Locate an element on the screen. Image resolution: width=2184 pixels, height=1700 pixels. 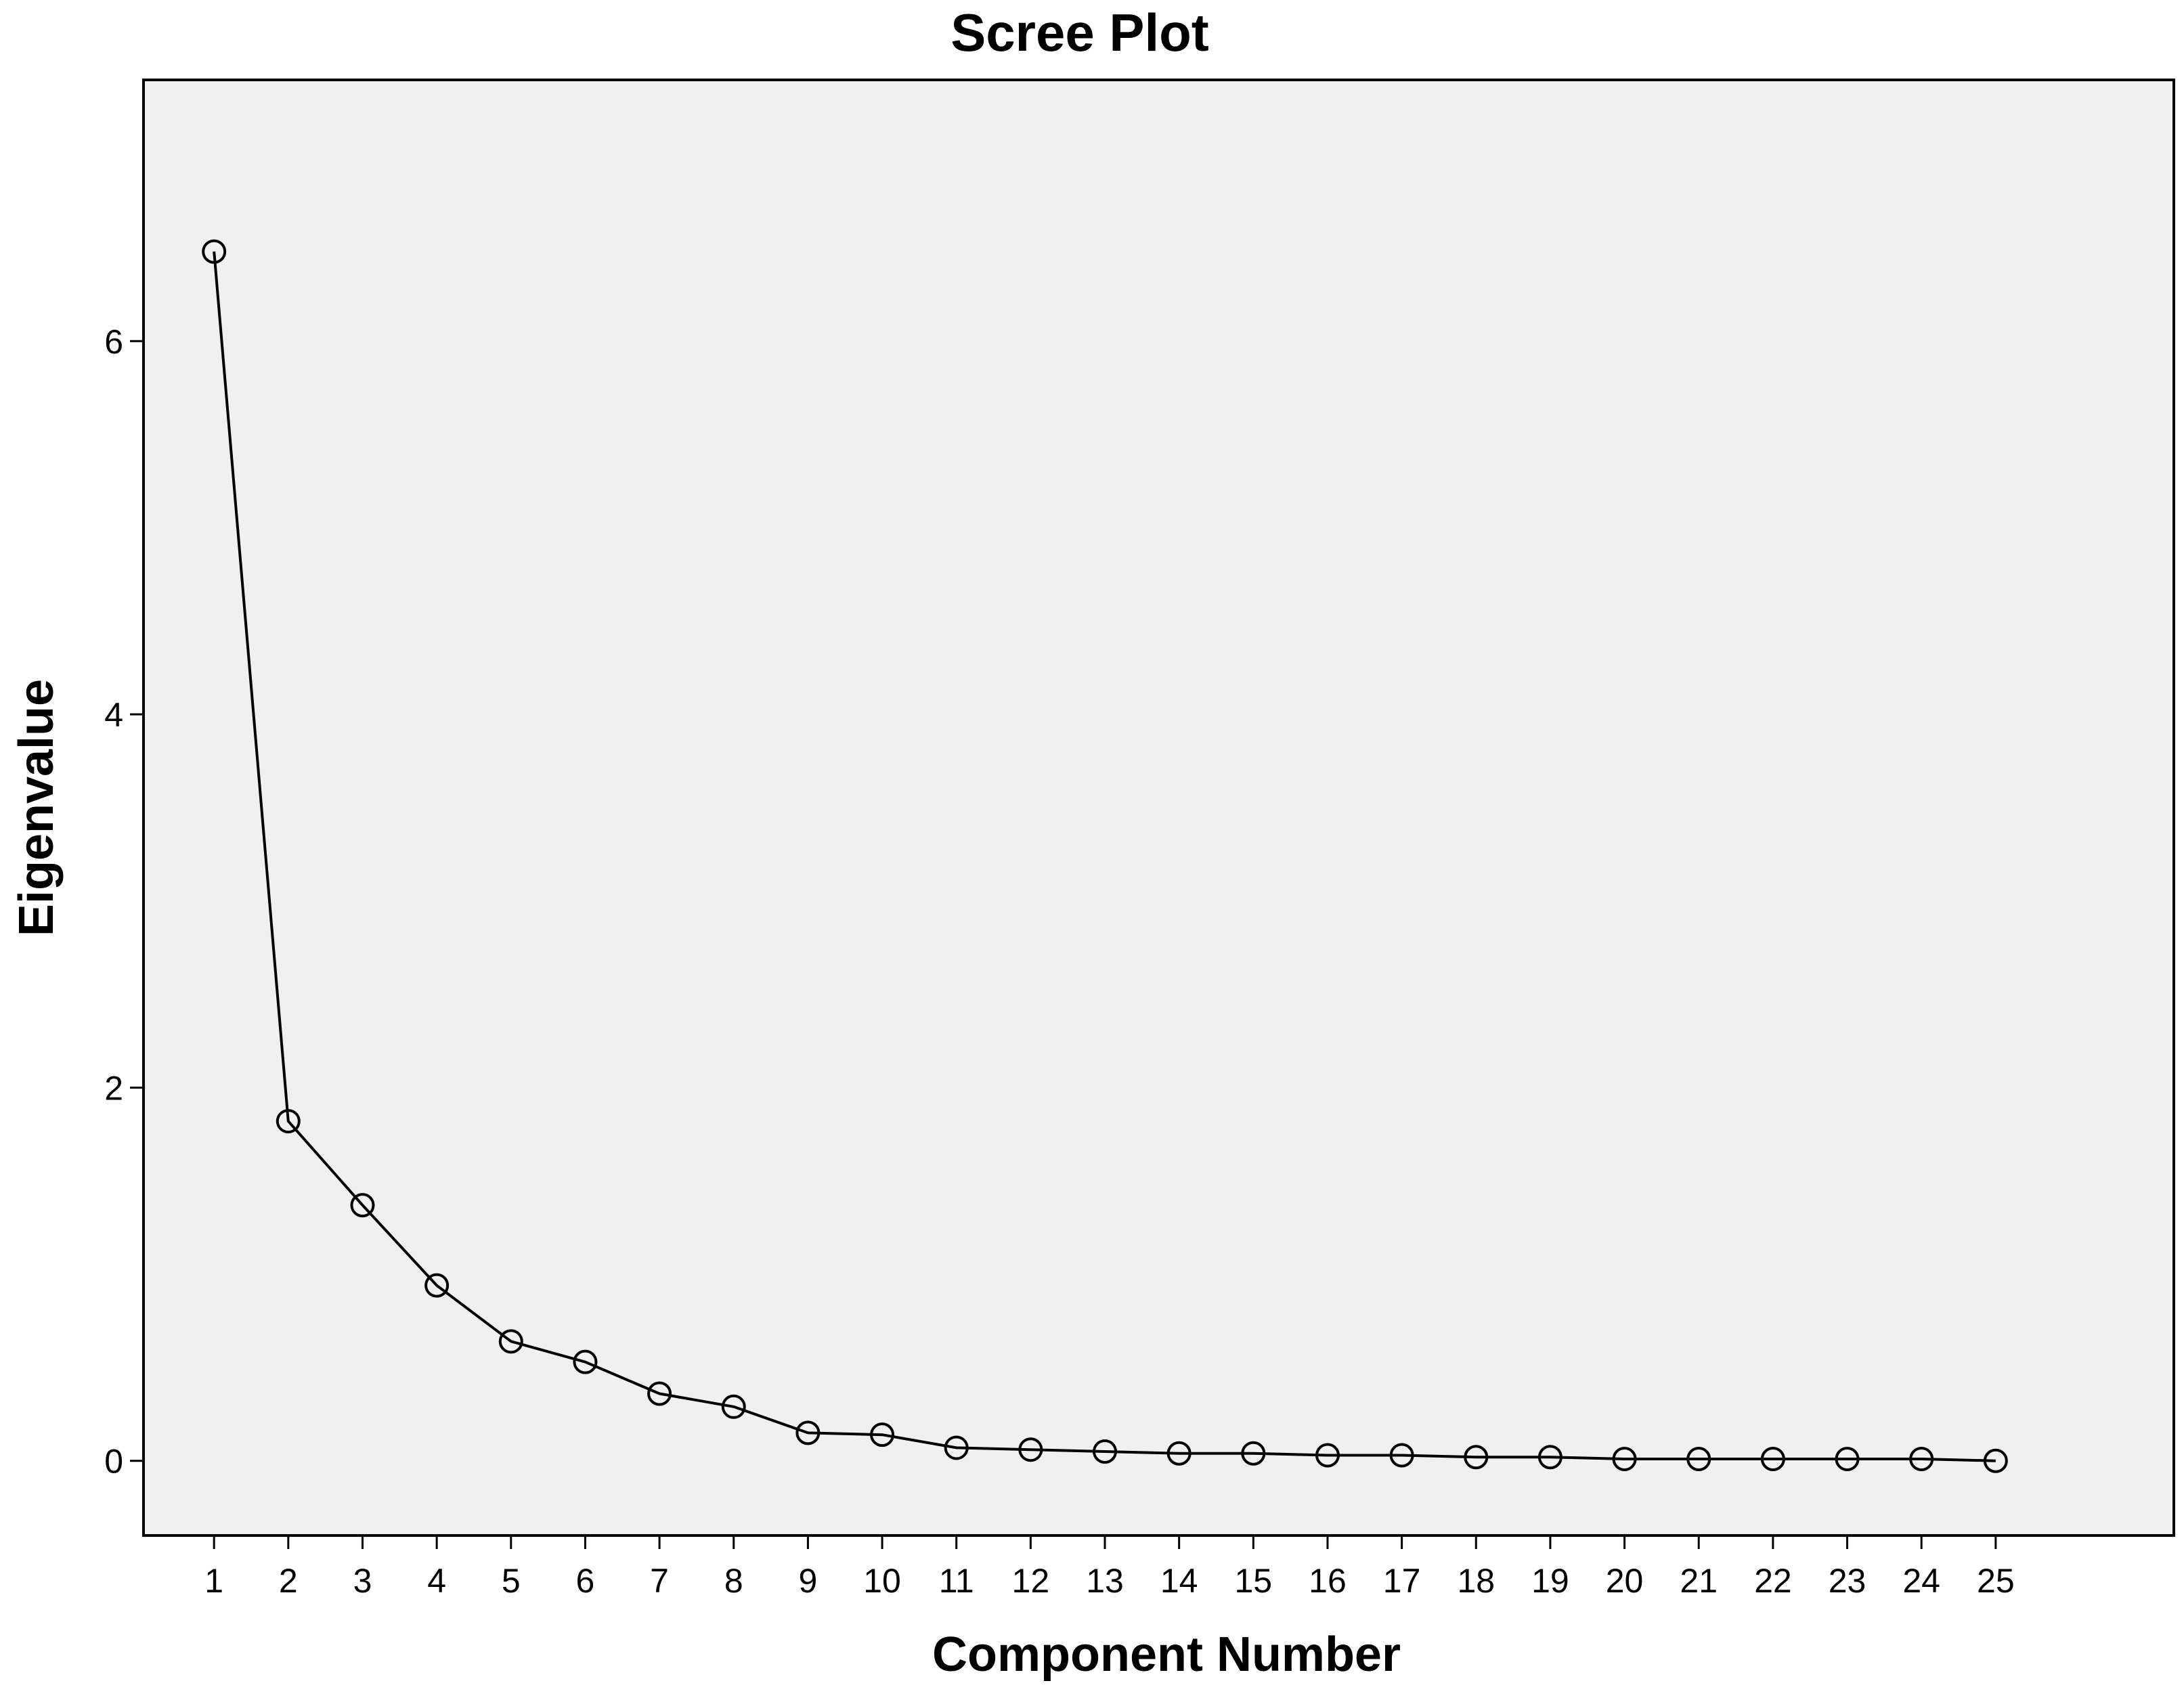
x-tick-label: 18 is located at coordinates (1476, 1581).